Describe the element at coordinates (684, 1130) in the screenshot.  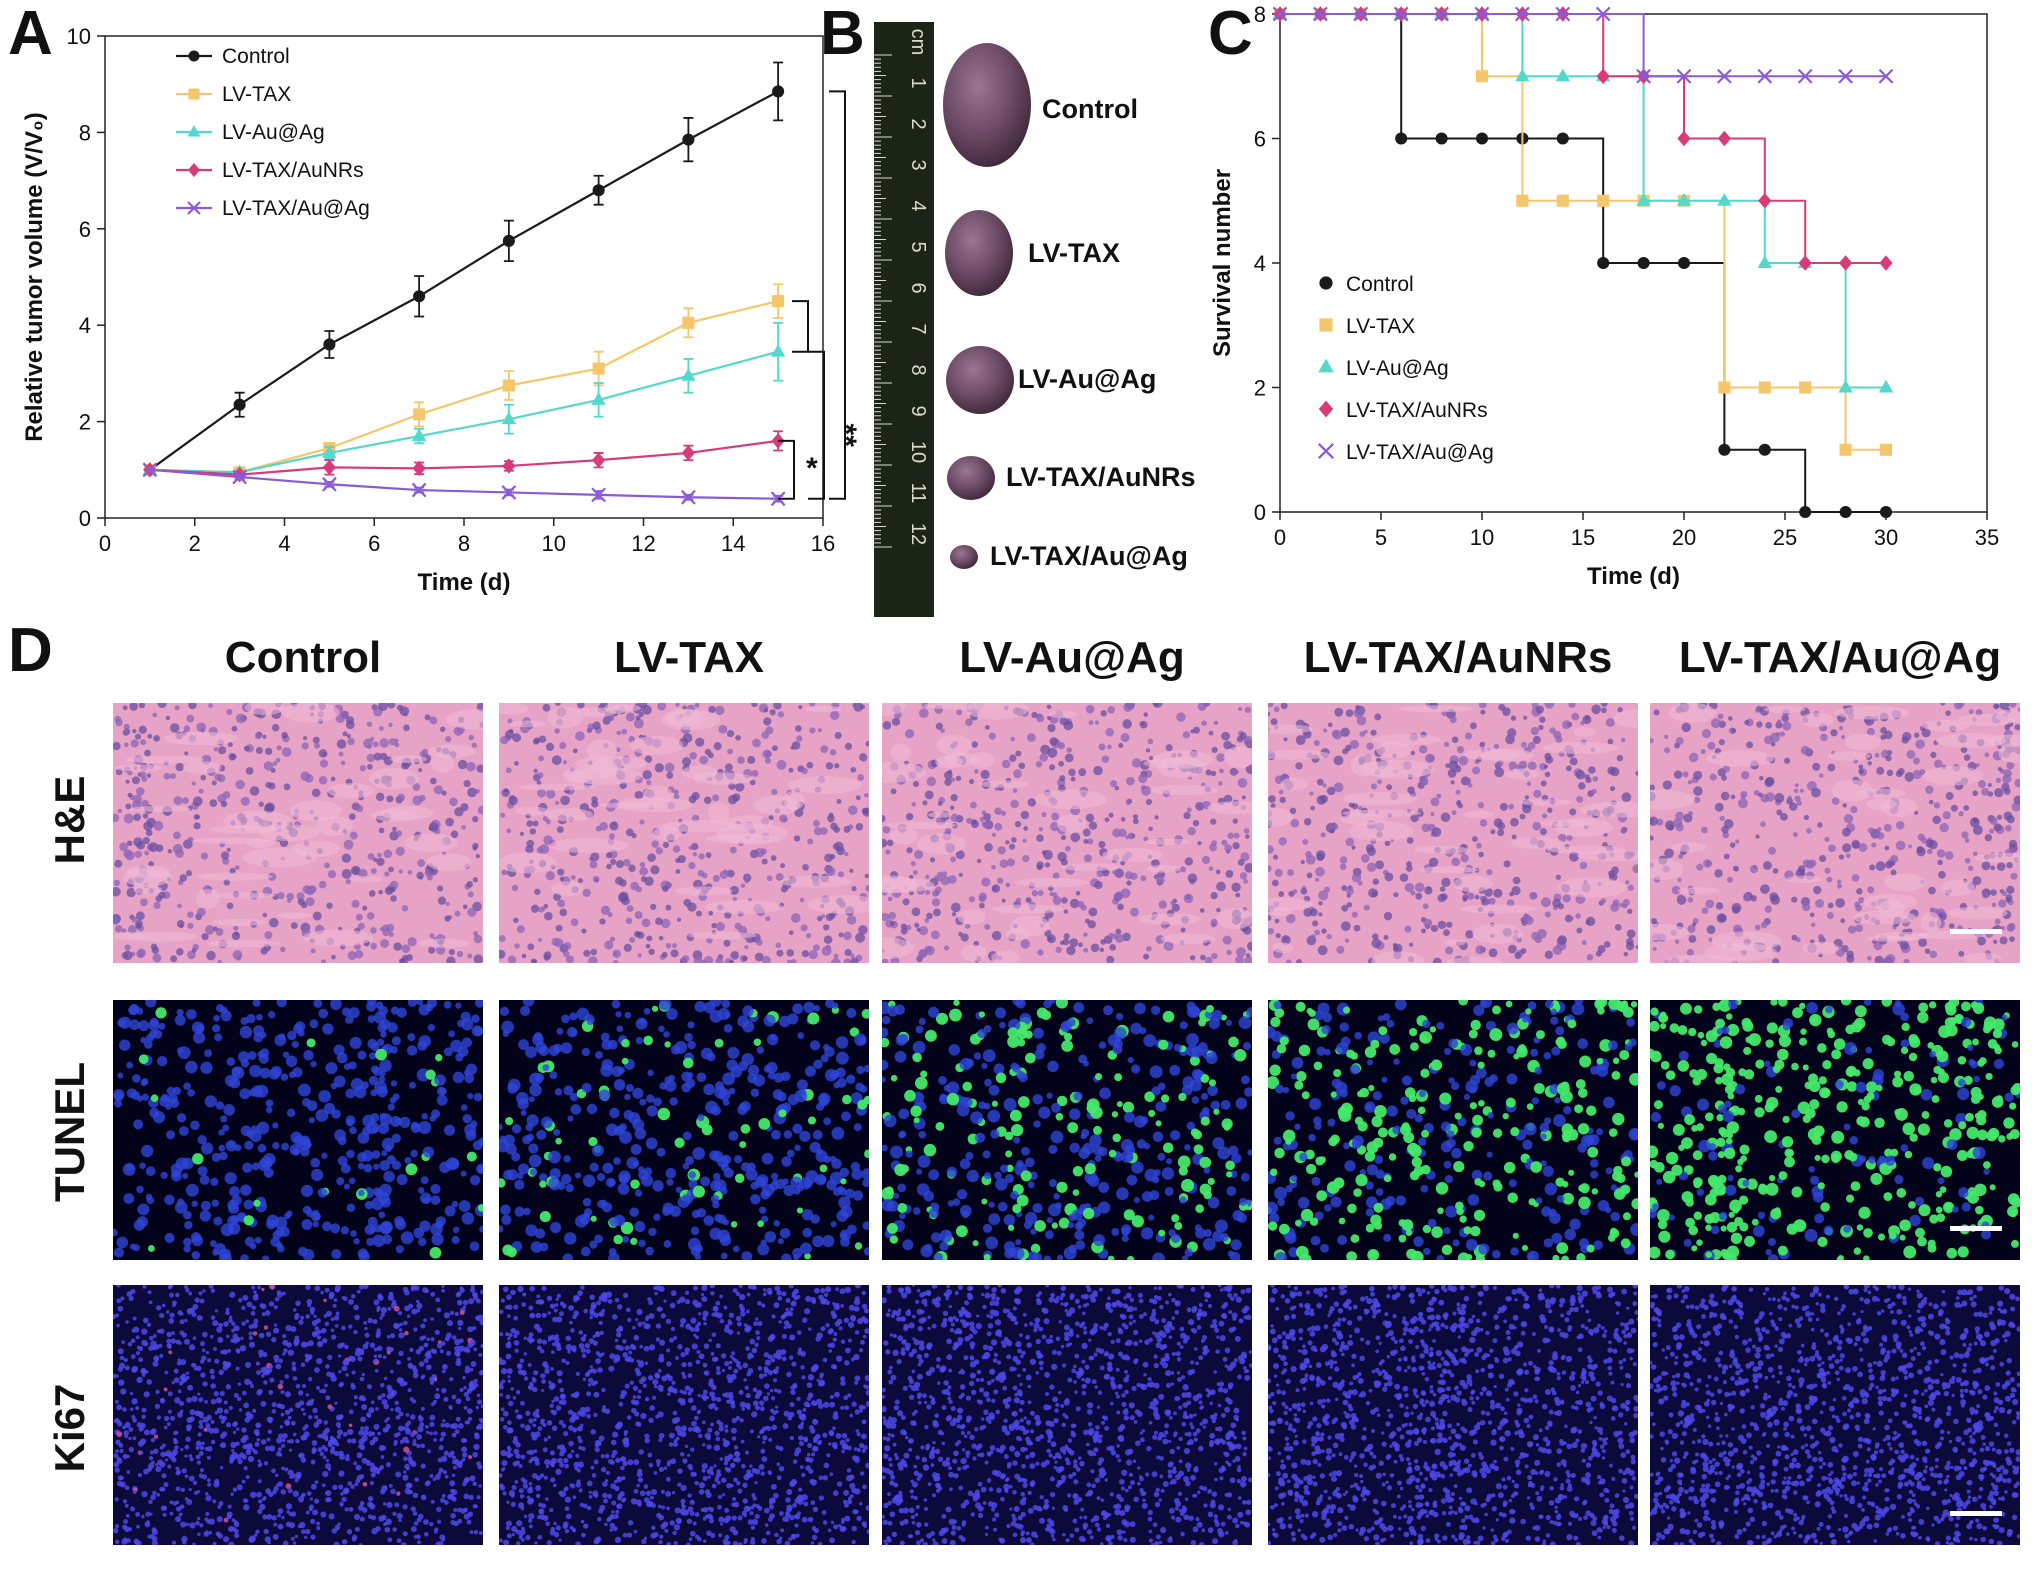
I see `histology-image-tunel-lv-tax` at that location.